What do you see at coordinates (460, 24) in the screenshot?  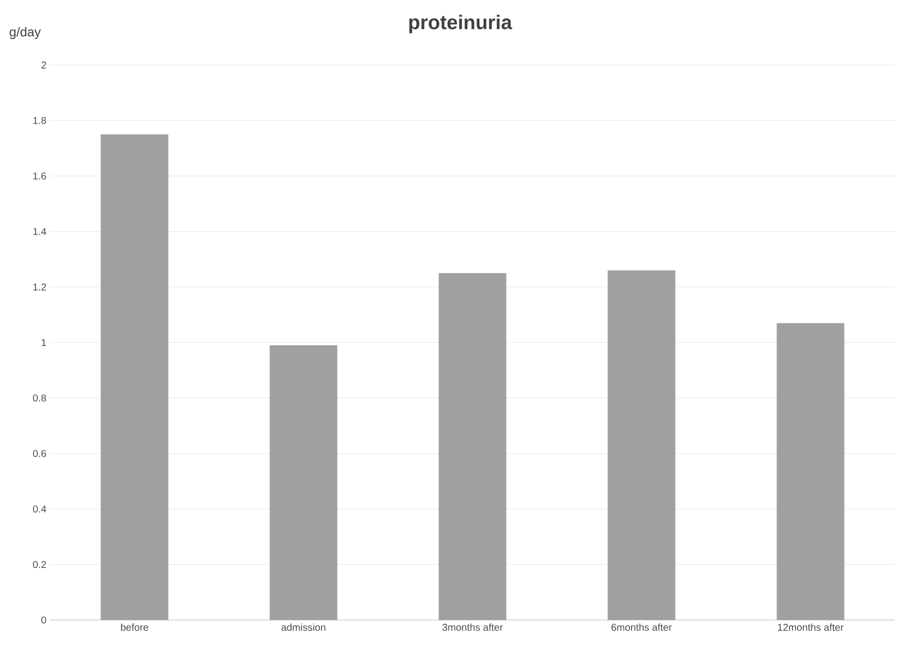 I see `chart-title: proteinuria` at bounding box center [460, 24].